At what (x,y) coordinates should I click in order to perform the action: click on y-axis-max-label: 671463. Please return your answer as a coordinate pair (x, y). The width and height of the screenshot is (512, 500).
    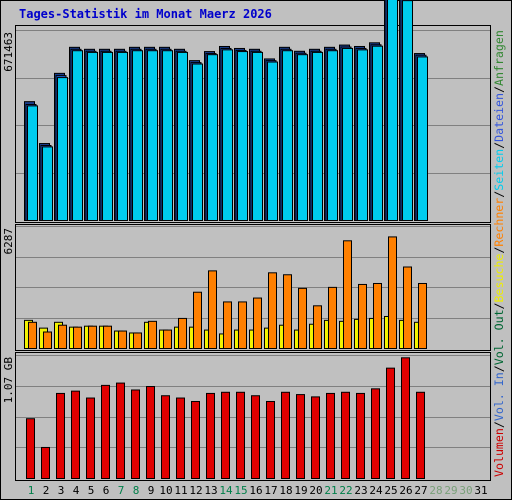
    Looking at the image, I should click on (8, 52).